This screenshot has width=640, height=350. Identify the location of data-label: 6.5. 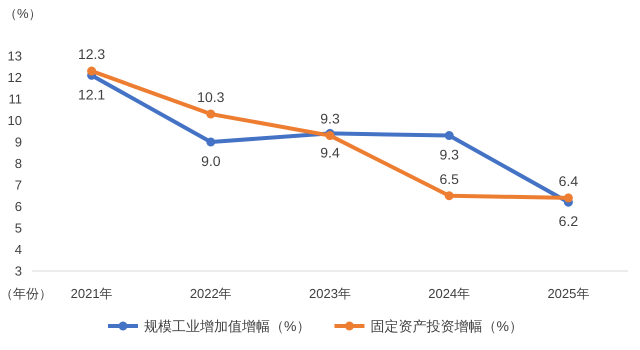
(449, 178).